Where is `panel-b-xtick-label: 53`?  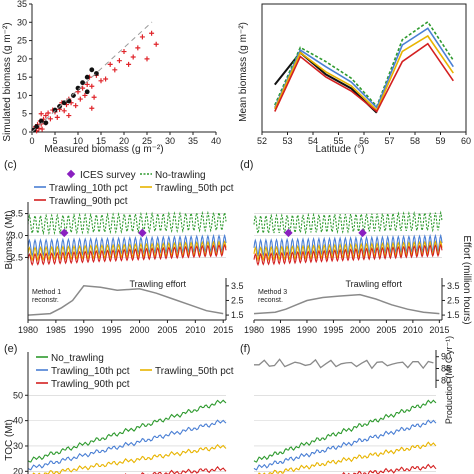 panel-b-xtick-label: 53 is located at coordinates (287, 141).